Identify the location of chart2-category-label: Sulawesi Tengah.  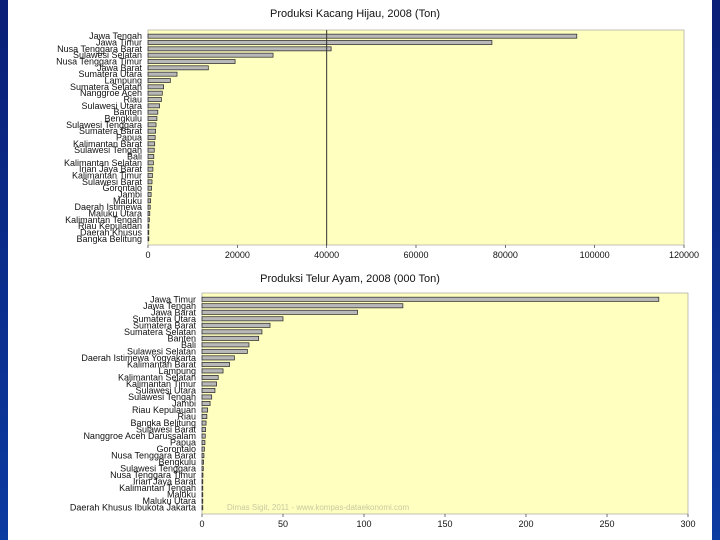
(162, 397).